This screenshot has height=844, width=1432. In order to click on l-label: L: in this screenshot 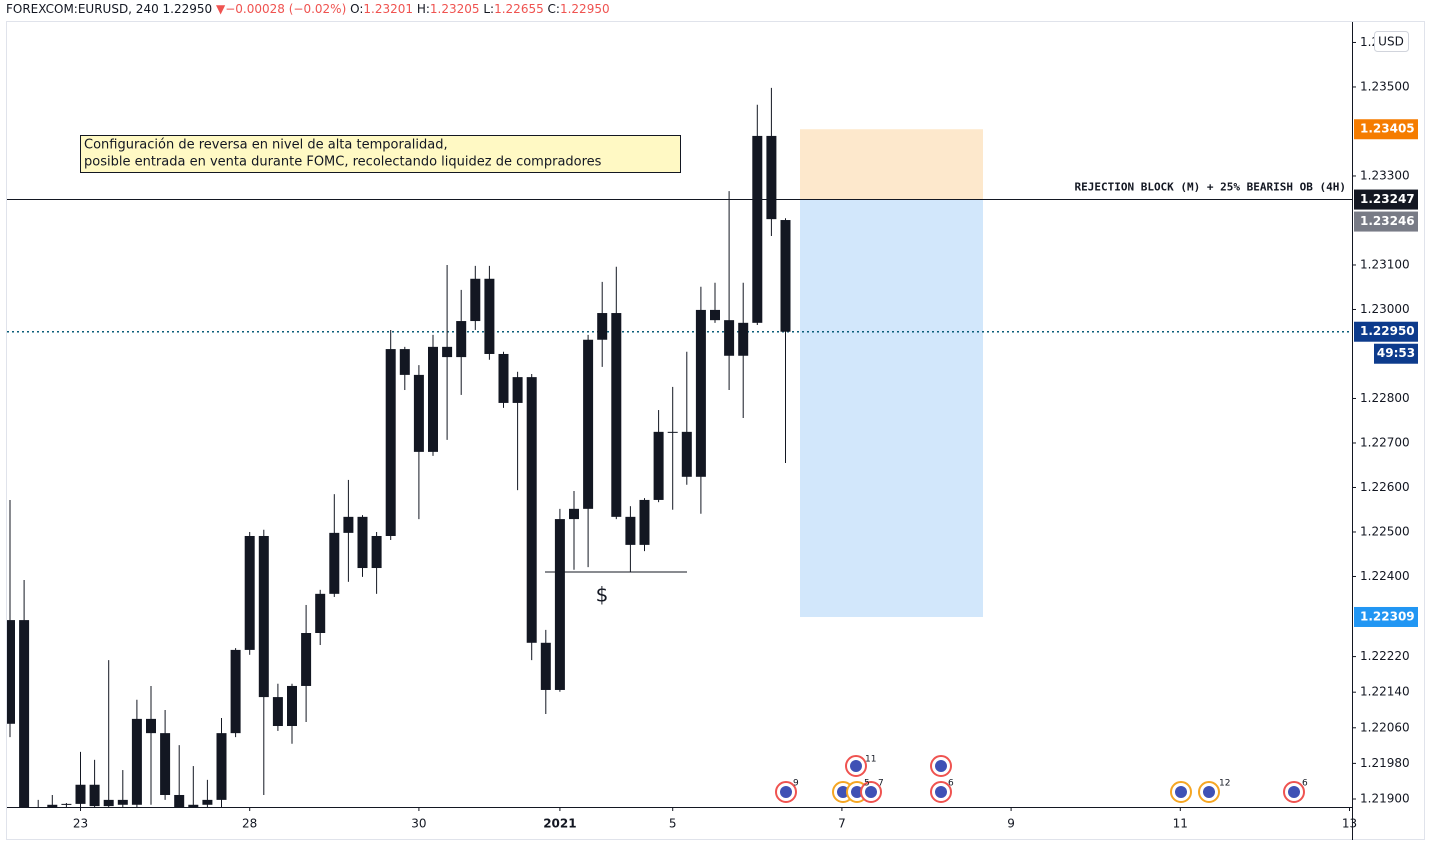, I will do `click(489, 9)`.